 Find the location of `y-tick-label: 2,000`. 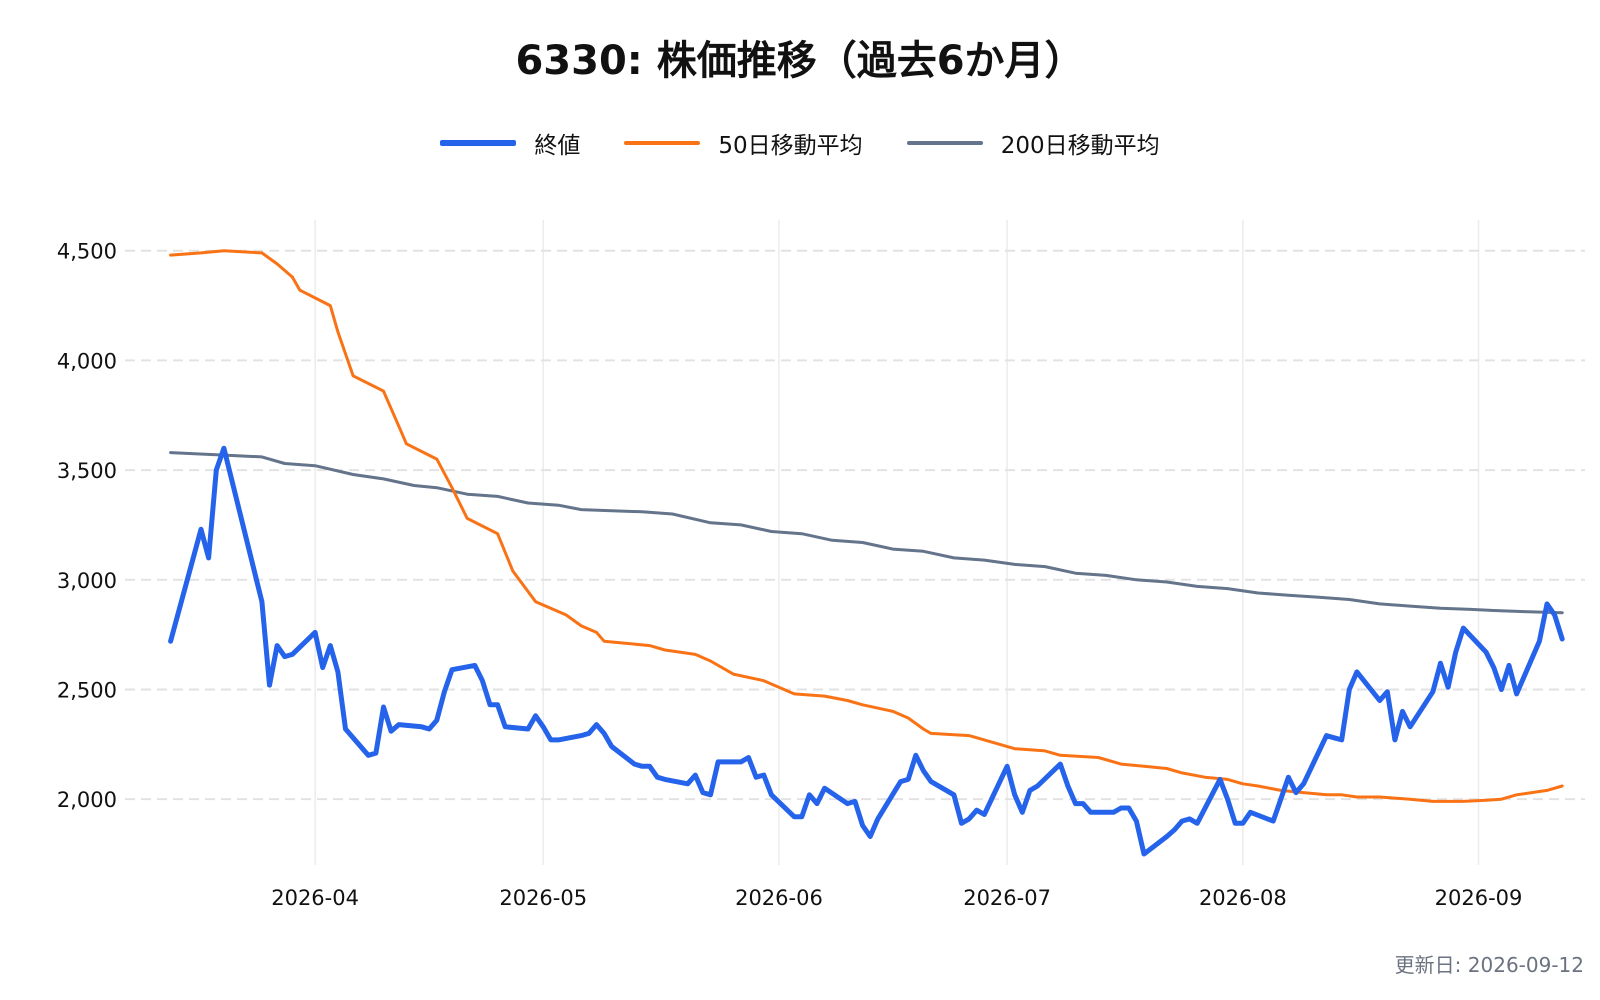

y-tick-label: 2,000 is located at coordinates (87, 800).